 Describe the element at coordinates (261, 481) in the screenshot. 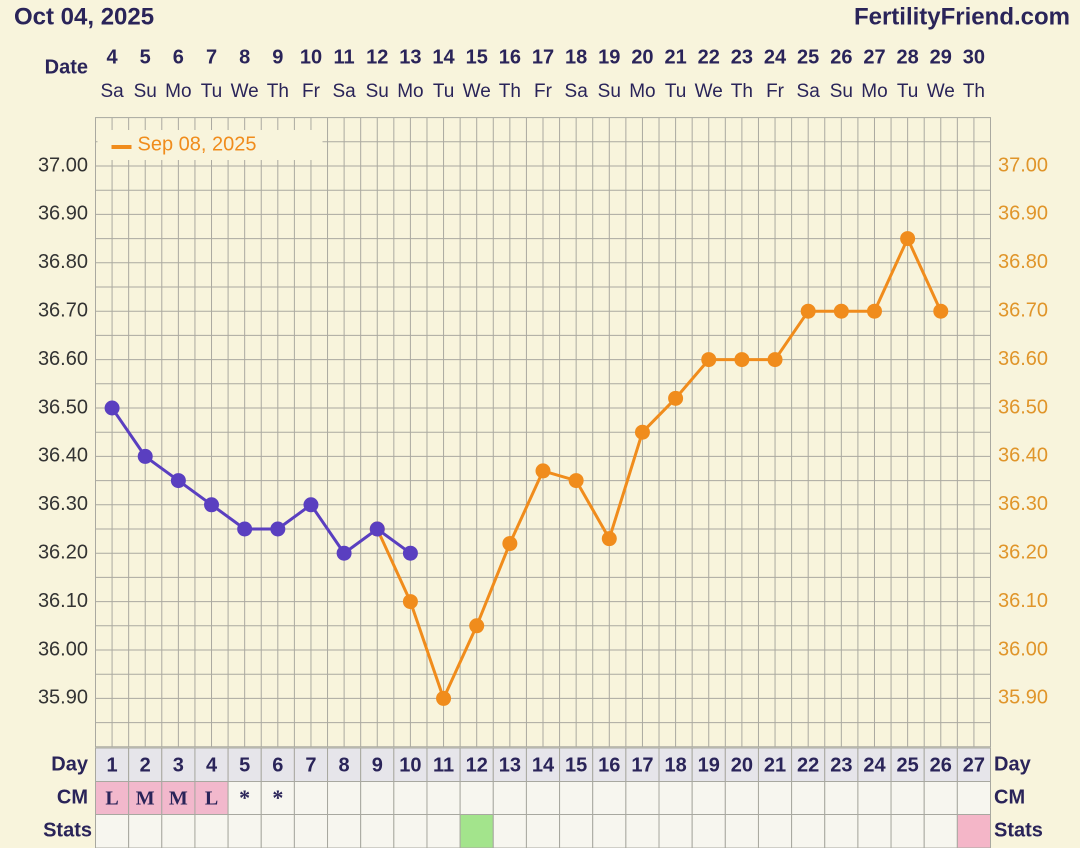

I see `series-line` at that location.